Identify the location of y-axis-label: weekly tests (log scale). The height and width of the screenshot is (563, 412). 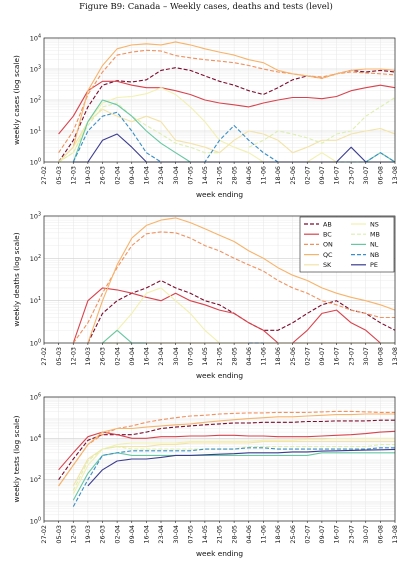
(16, 458).